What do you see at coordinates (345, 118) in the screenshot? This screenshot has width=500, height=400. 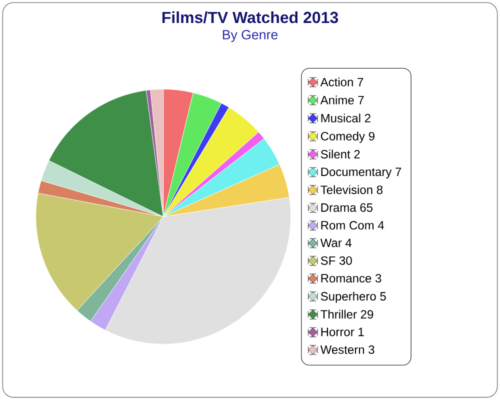 I see `legend-label: Musical 2` at bounding box center [345, 118].